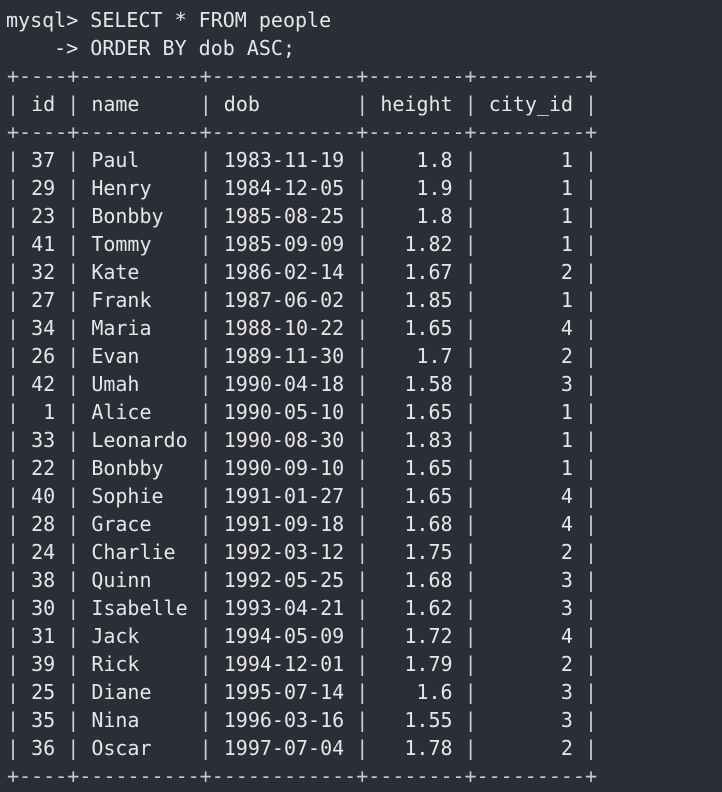  I want to click on table-row: | 24 | Charlie | 1992-03-12 | 1.75 | 2 |, so click(302, 552).